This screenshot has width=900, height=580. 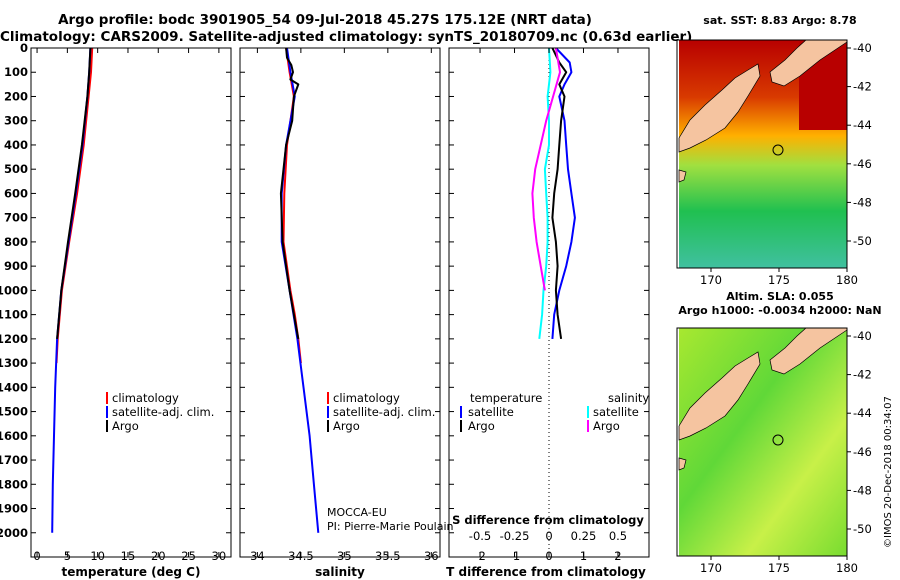 What do you see at coordinates (431, 556) in the screenshot?
I see `x-tick-label: 36` at bounding box center [431, 556].